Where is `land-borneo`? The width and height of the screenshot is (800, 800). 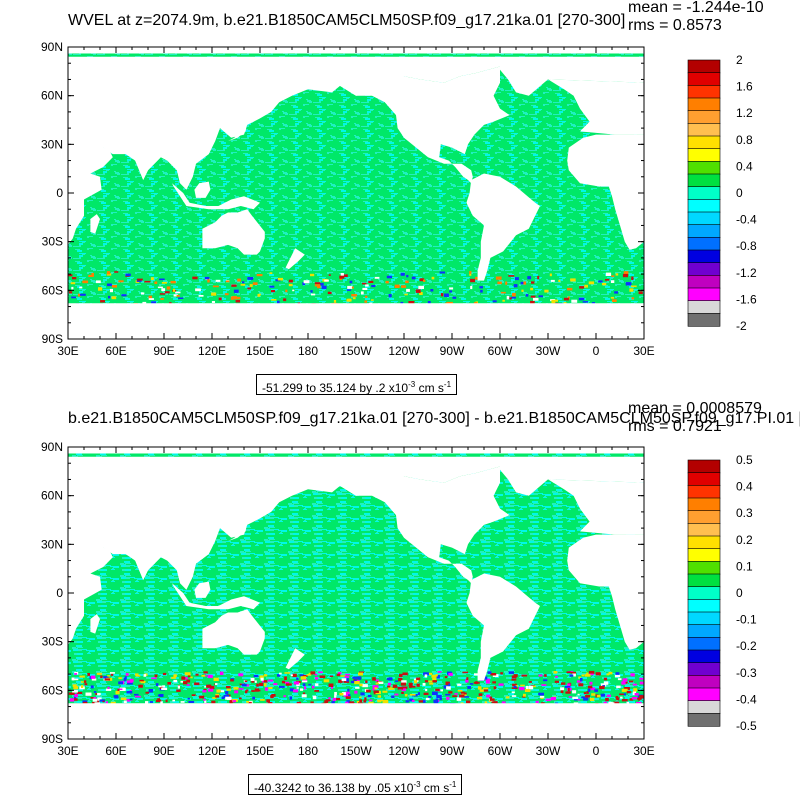 land-borneo is located at coordinates (202, 189).